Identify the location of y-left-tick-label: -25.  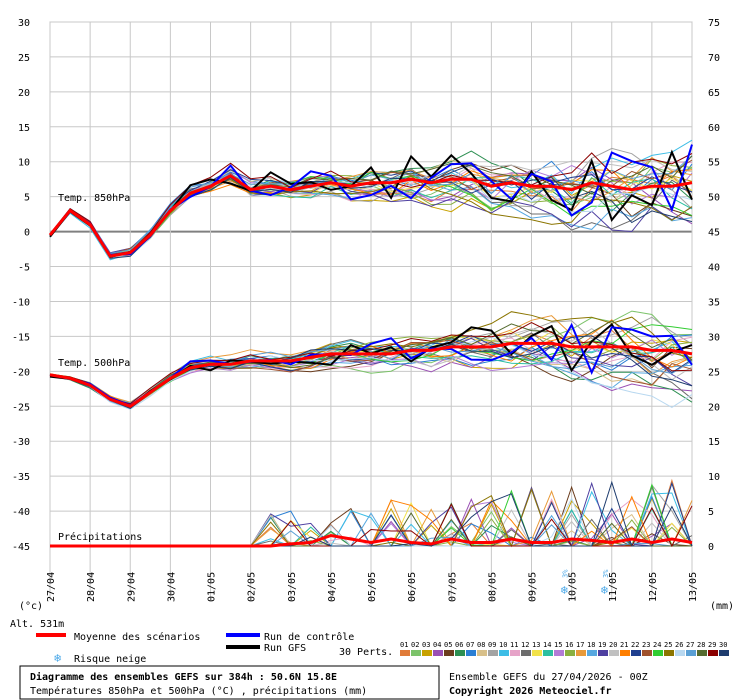
(21, 407).